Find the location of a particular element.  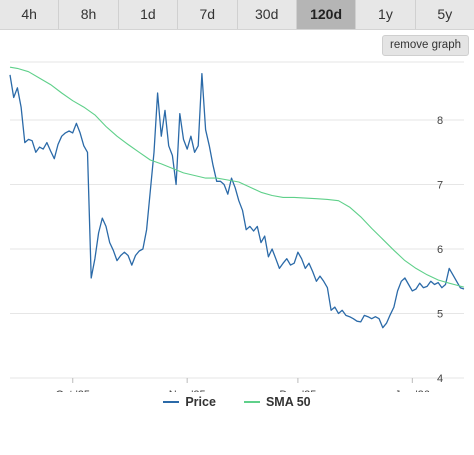

chart-legend: Price SMA 50 is located at coordinates (237, 402).